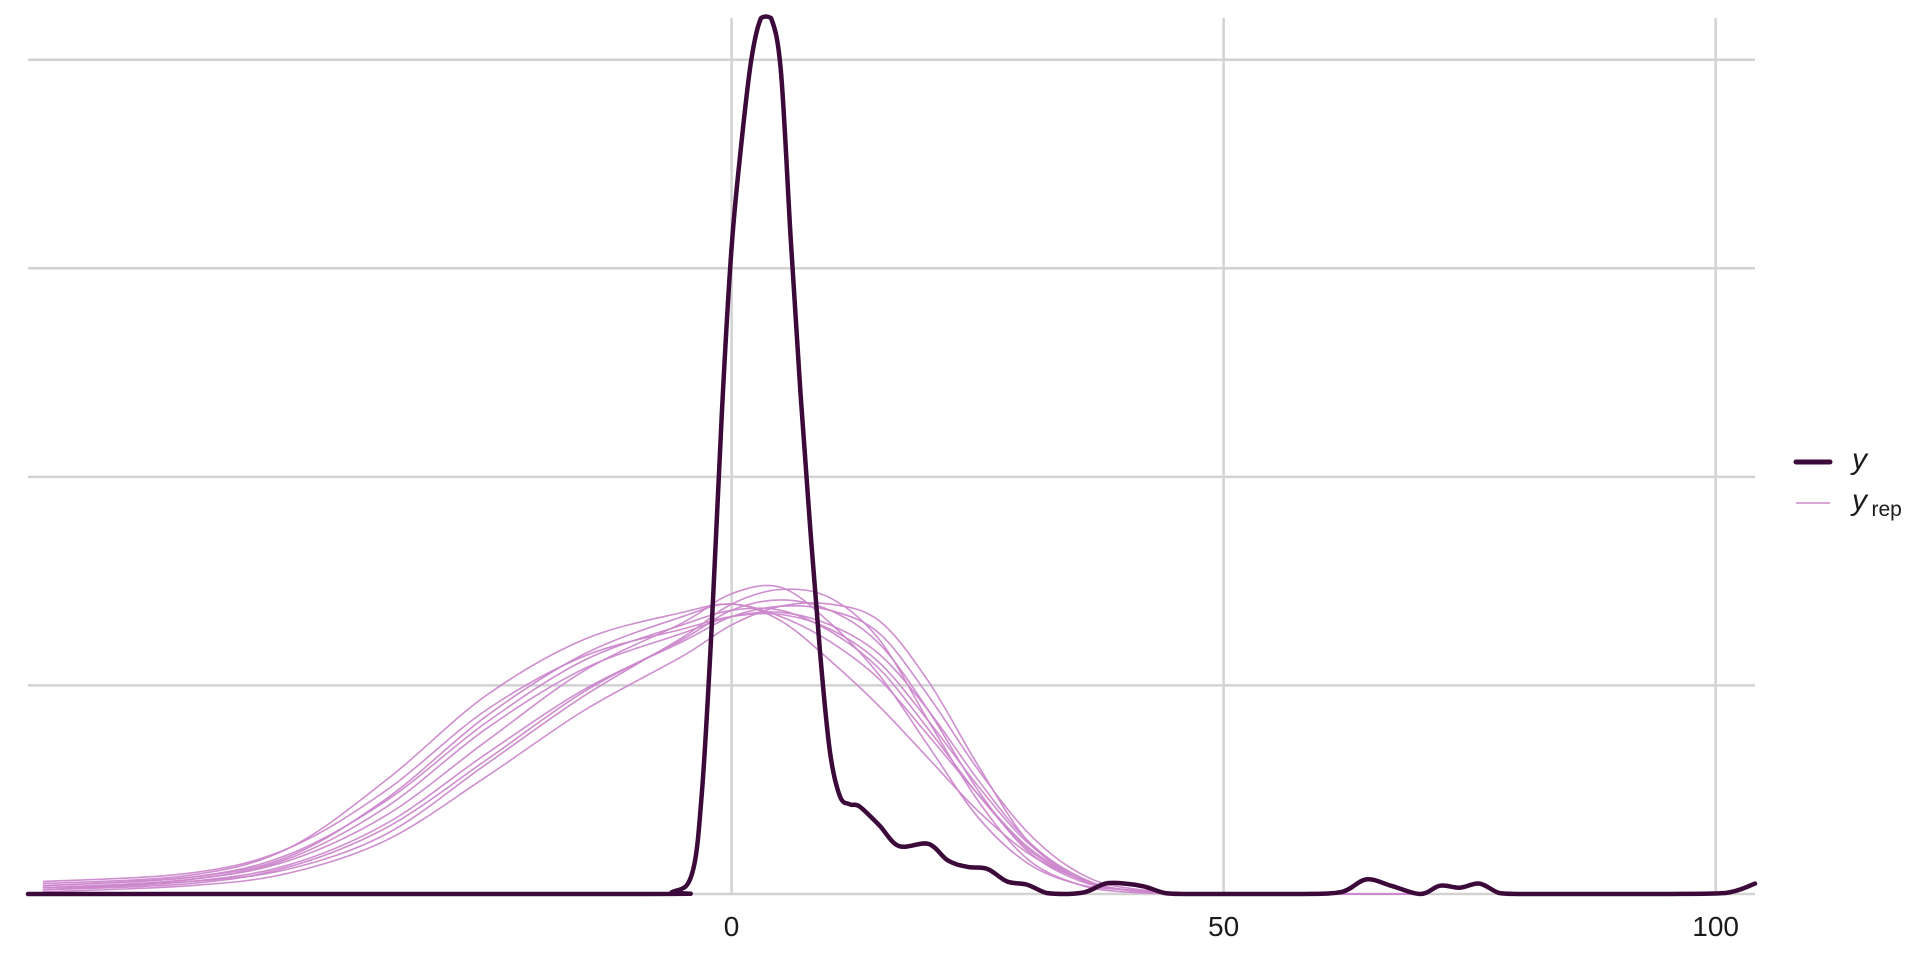 The width and height of the screenshot is (1920, 960). Describe the element at coordinates (1886, 509) in the screenshot. I see `legend-yrep-subscript: rep` at that location.